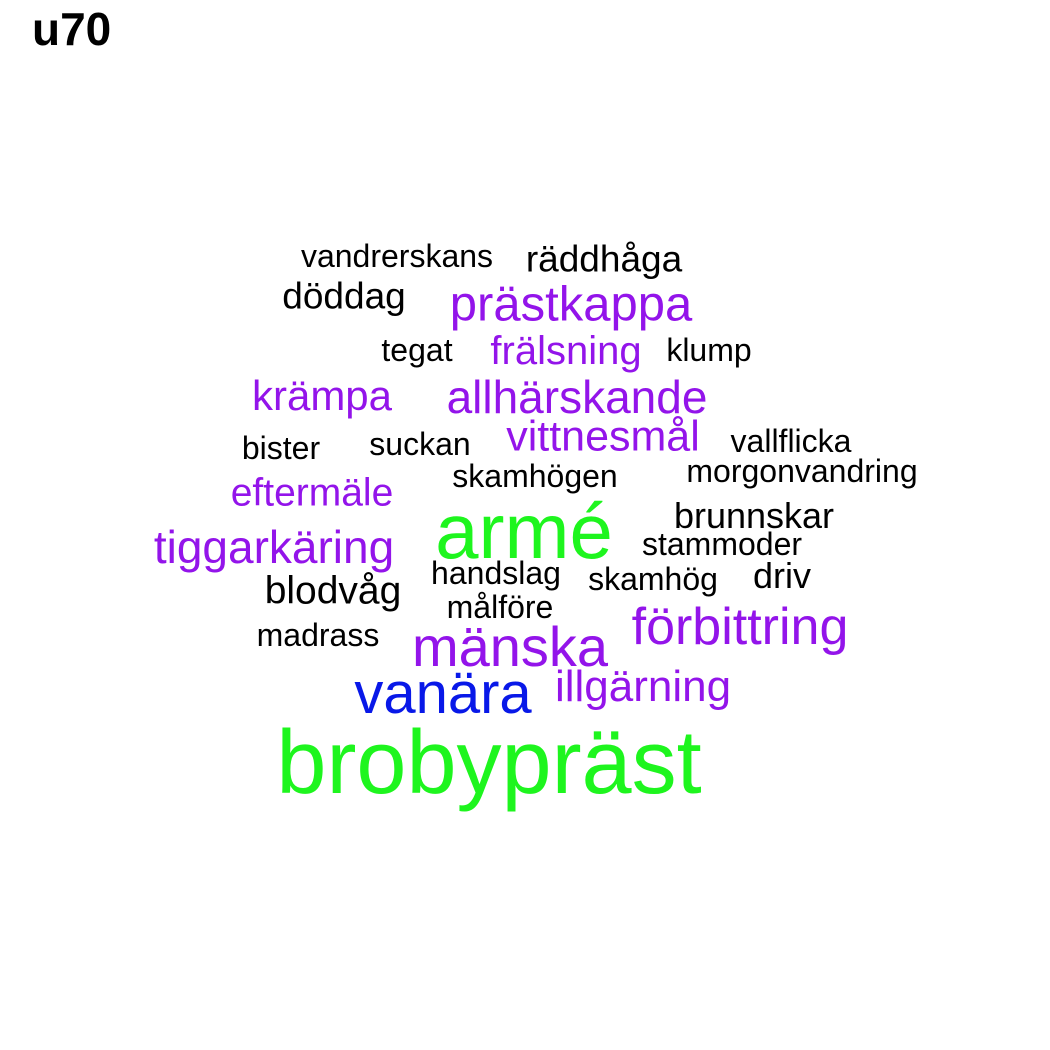 The image size is (1050, 1050). Describe the element at coordinates (603, 436) in the screenshot. I see `cloud-word: vittnesmål` at that location.